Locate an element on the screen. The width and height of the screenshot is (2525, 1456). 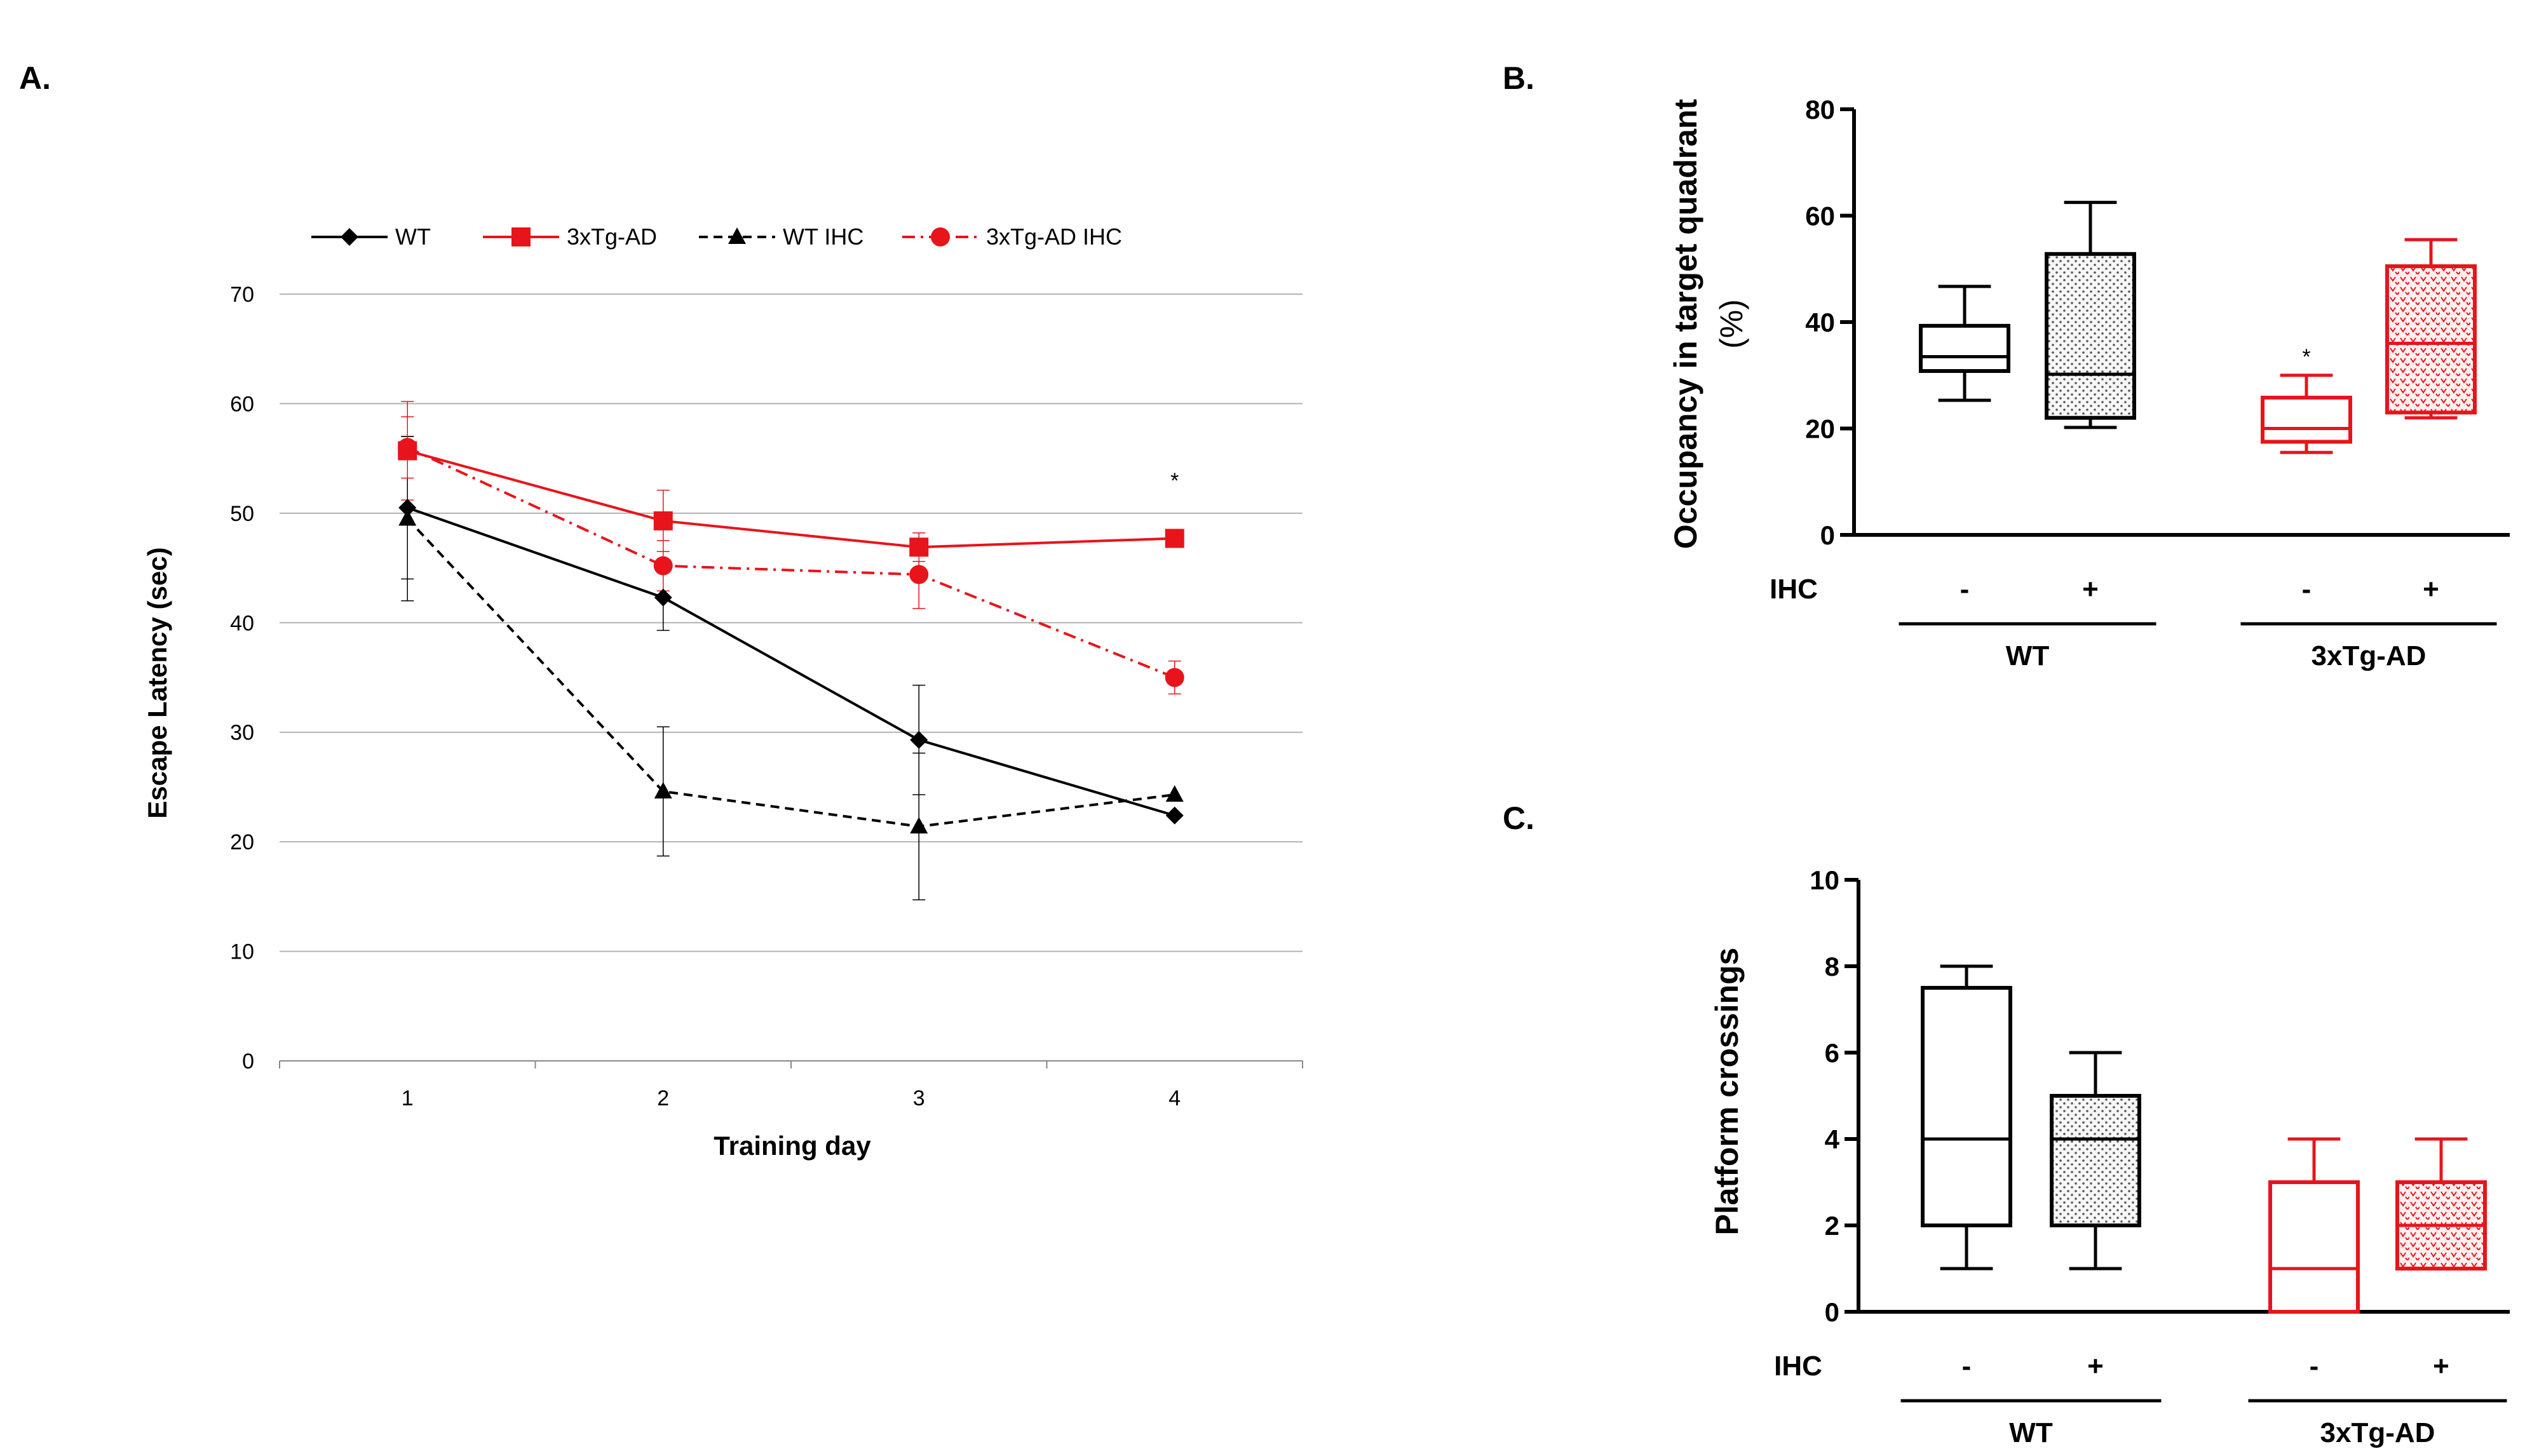
b-y-tick-labels: 0 20 40 60 80 is located at coordinates (1820, 322).